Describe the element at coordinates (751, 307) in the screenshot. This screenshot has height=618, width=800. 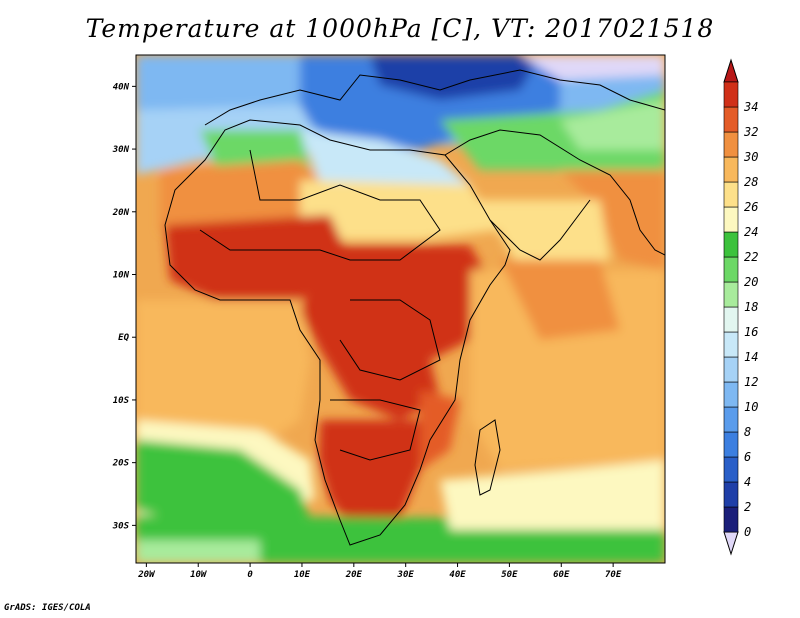
I see `colorbar-label: 18` at that location.